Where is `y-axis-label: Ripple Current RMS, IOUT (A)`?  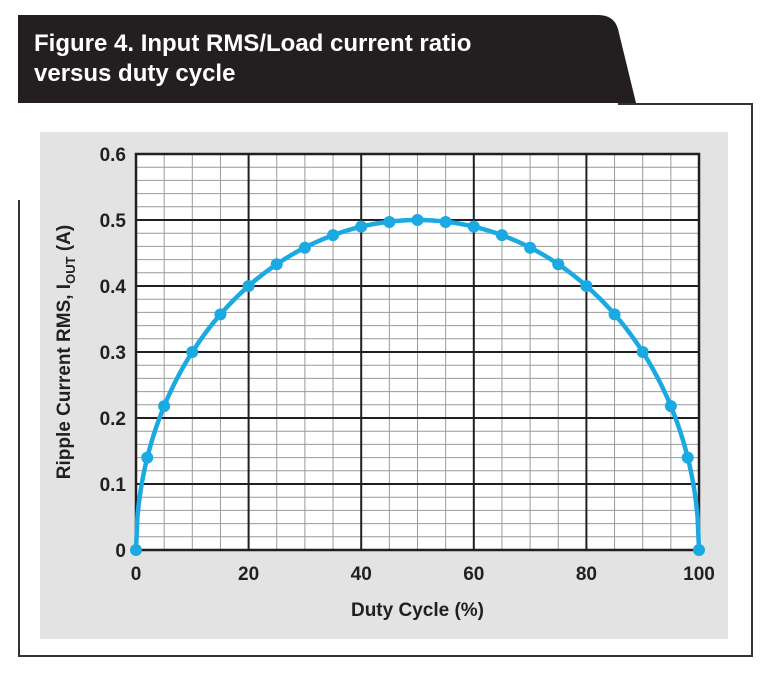
y-axis-label: Ripple Current RMS, IOUT (A) is located at coordinates (66, 352).